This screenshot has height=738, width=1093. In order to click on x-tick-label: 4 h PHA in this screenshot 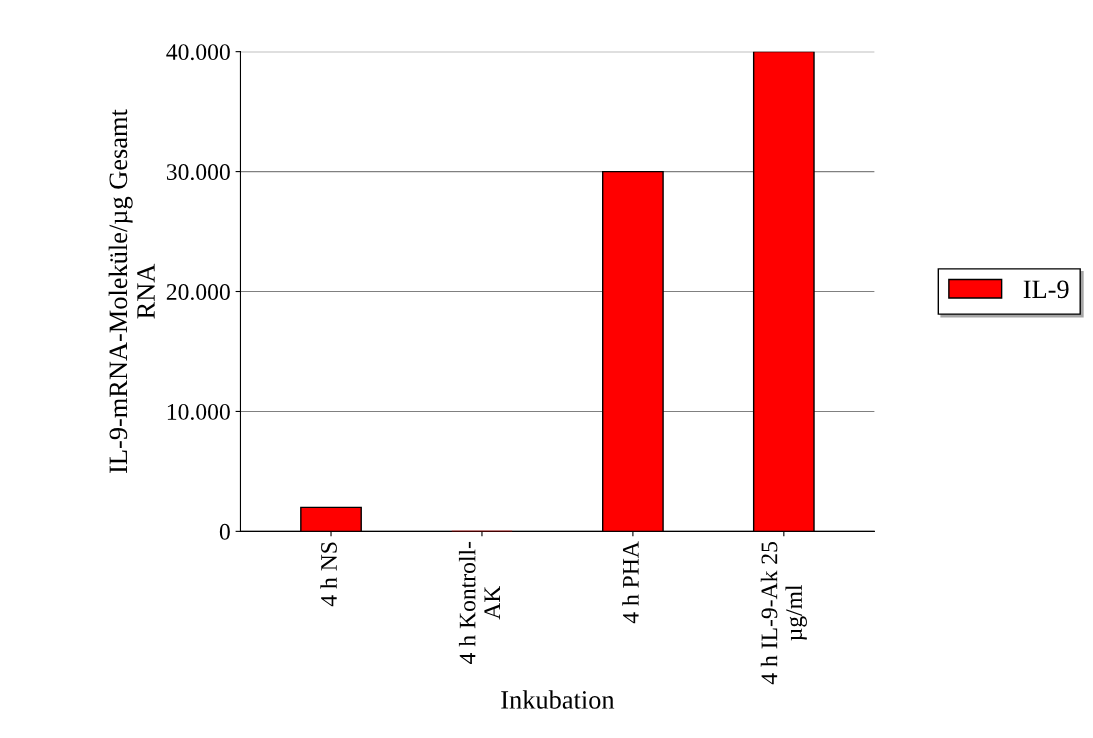, I will do `click(630, 582)`.